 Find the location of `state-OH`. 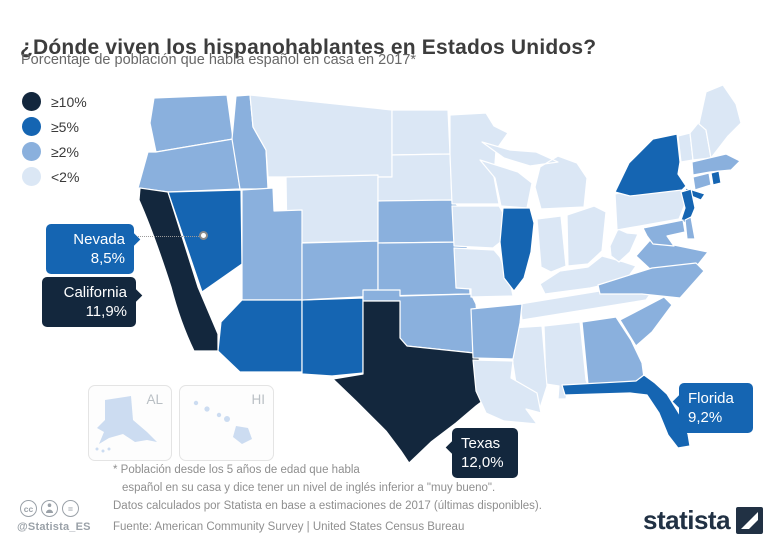

state-OH is located at coordinates (586, 236).